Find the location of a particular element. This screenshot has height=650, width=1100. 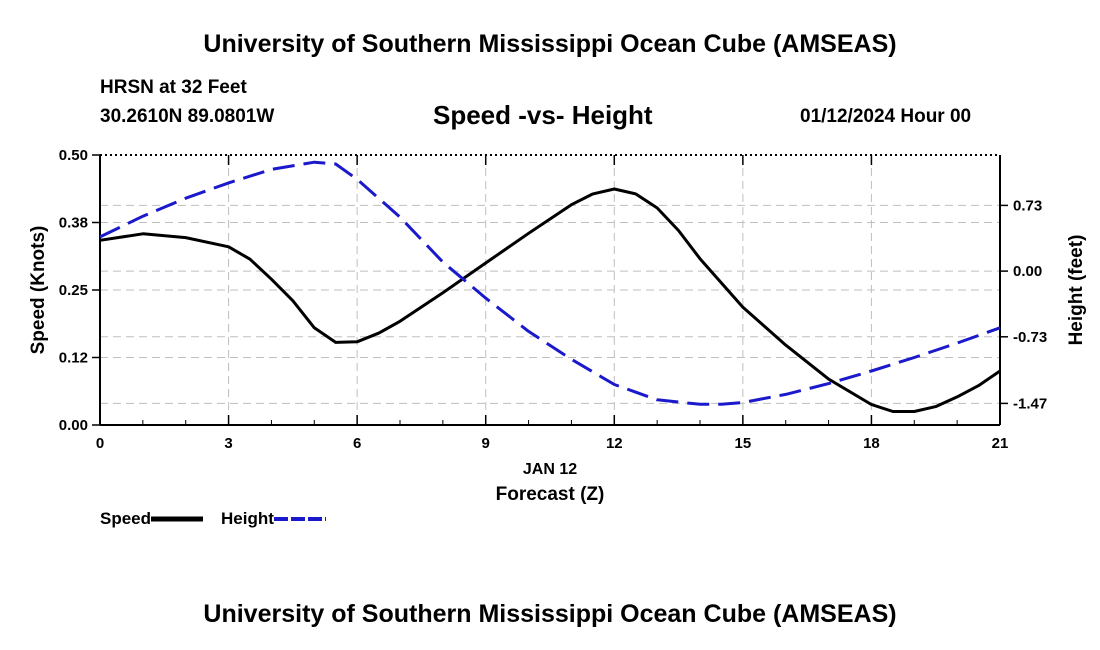

y-left-tick-label: 0.25 is located at coordinates (73, 290).